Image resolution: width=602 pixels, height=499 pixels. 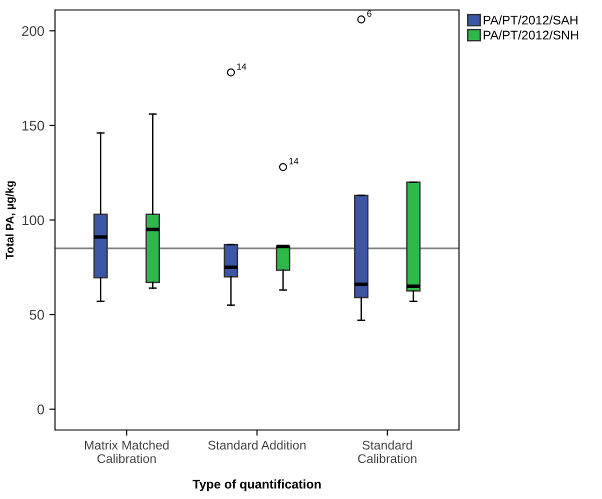 What do you see at coordinates (33, 31) in the screenshot?
I see `y-tick-label: 200` at bounding box center [33, 31].